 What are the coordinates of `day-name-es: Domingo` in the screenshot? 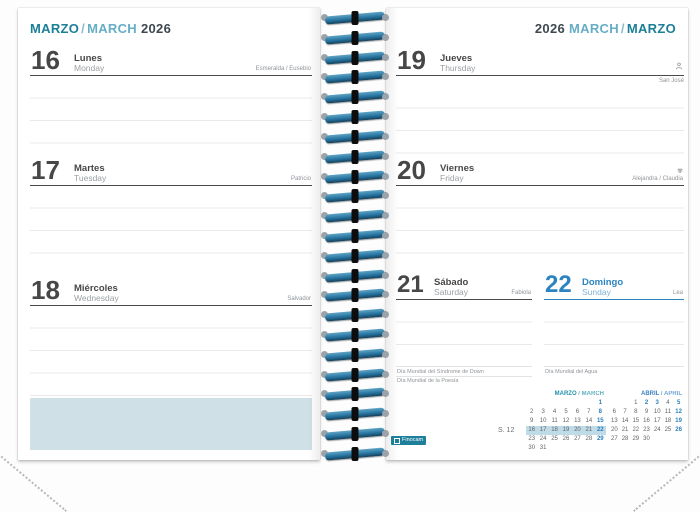 It's located at (603, 282).